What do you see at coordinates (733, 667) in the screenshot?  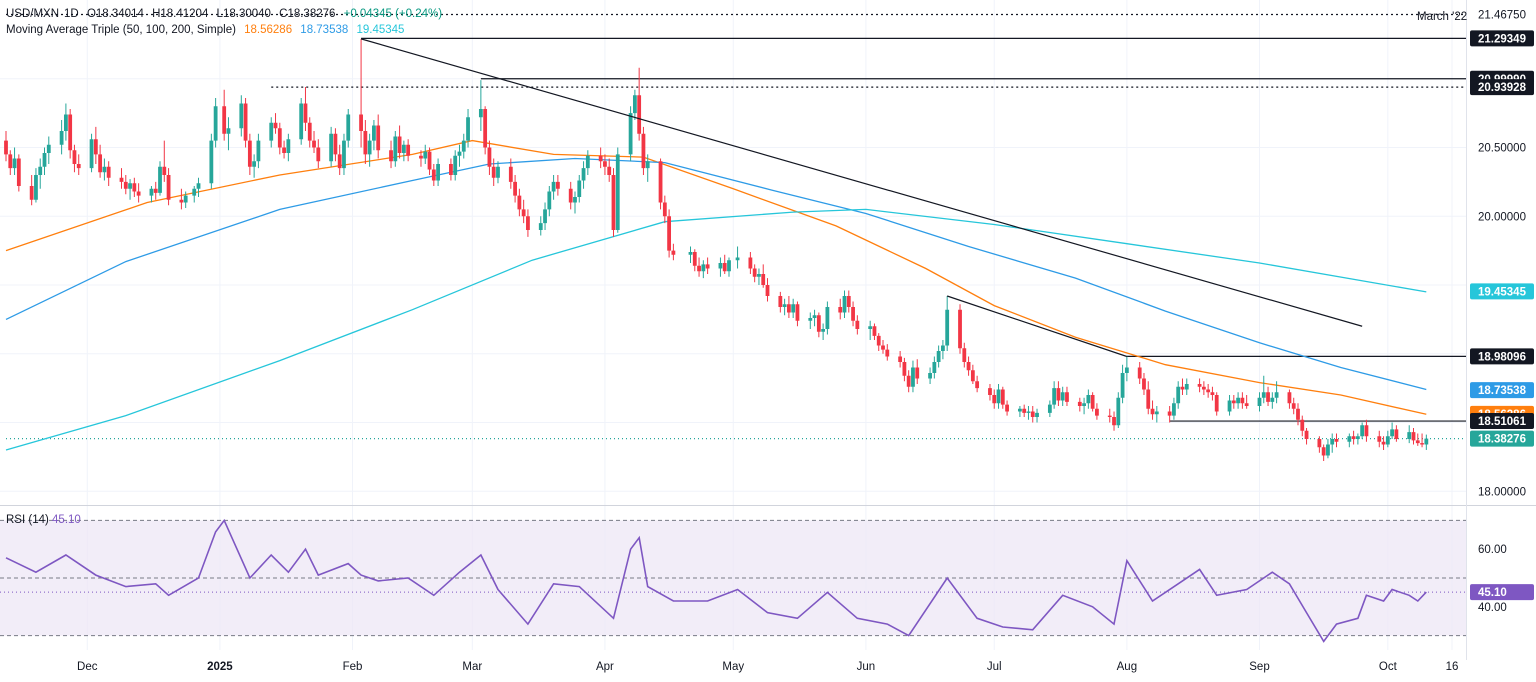 I see `time-tick-label: May` at bounding box center [733, 667].